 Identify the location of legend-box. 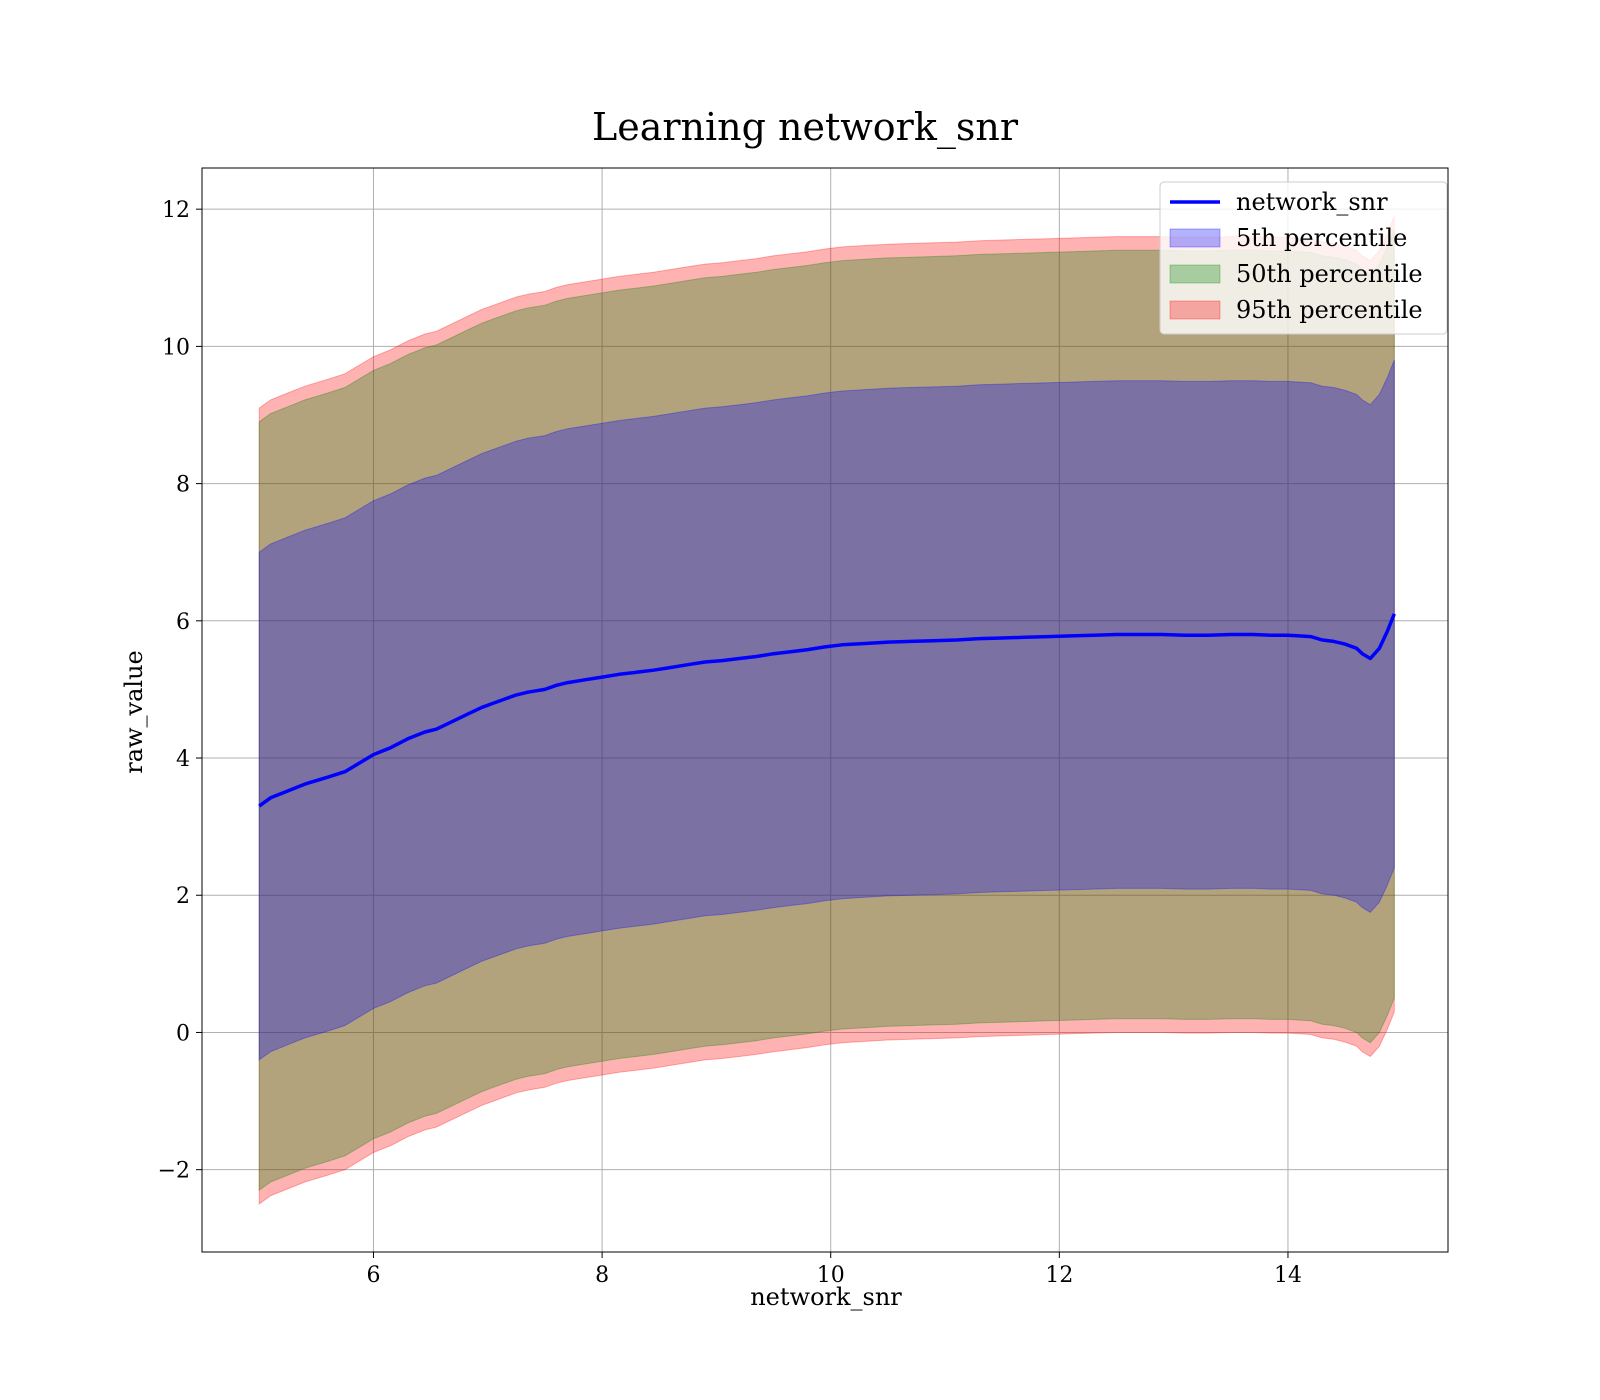
(1303, 258).